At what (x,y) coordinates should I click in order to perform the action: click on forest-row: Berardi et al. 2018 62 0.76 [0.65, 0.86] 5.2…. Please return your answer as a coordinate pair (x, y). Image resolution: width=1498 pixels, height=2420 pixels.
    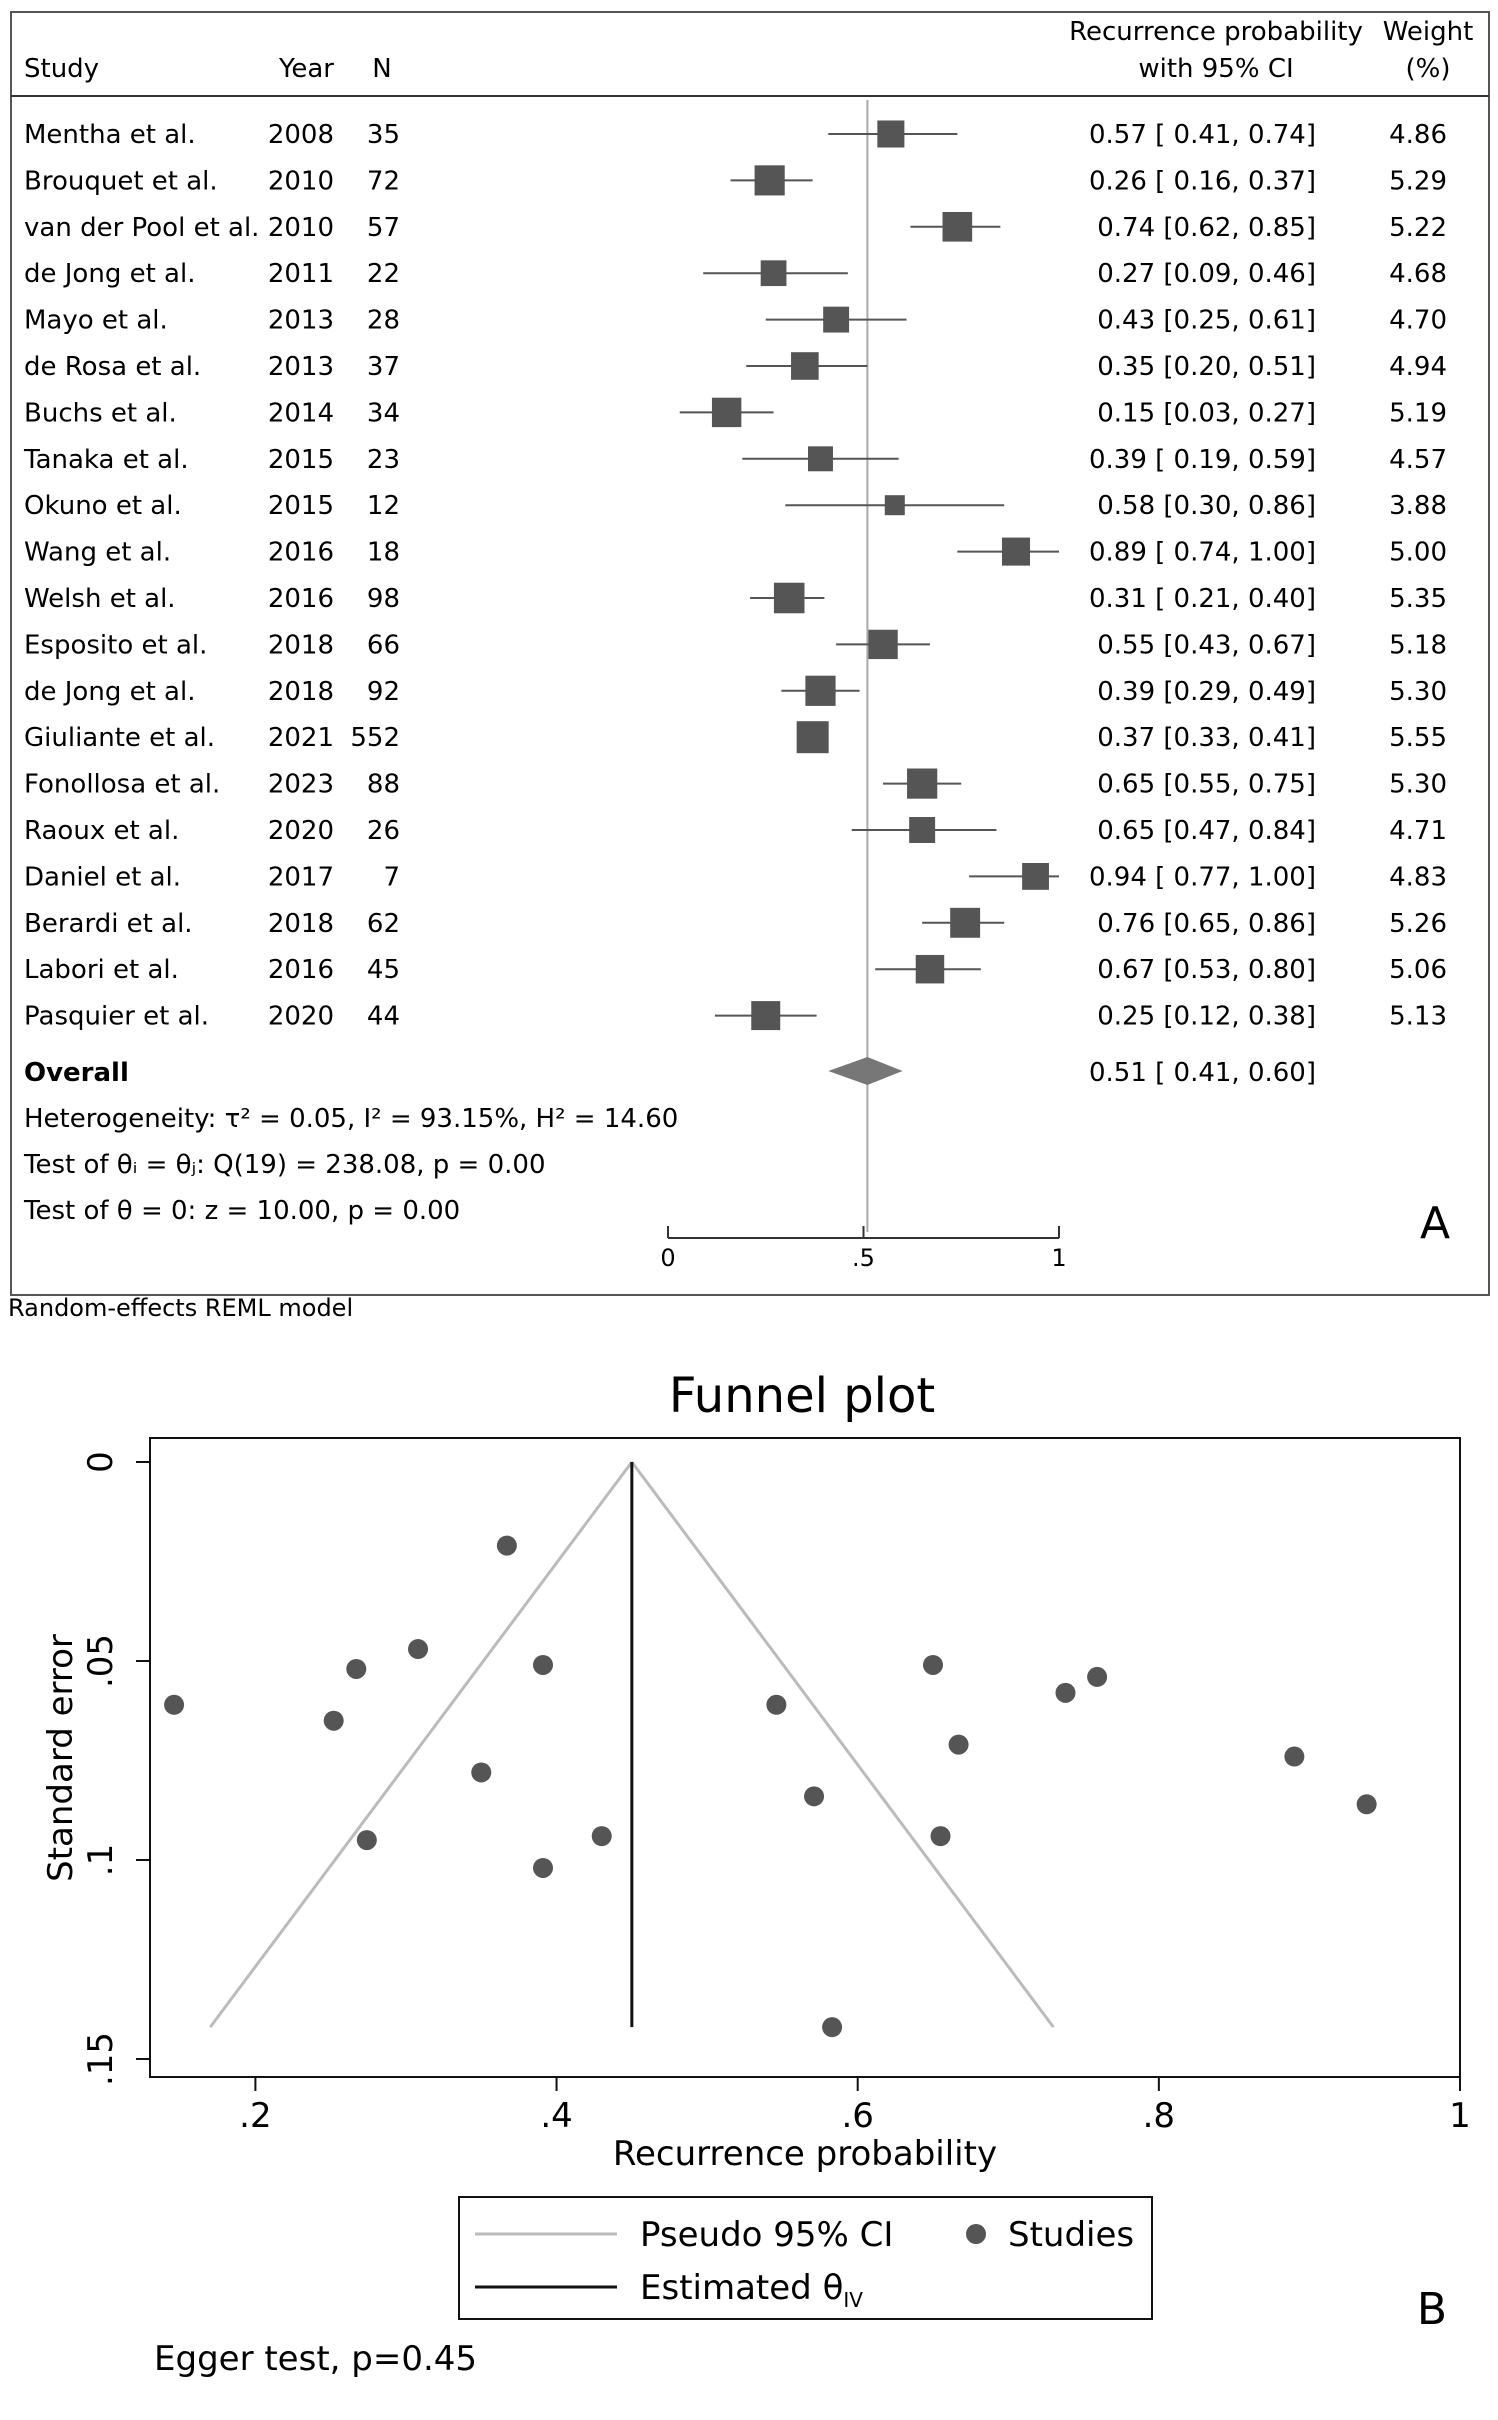
    Looking at the image, I should click on (735, 923).